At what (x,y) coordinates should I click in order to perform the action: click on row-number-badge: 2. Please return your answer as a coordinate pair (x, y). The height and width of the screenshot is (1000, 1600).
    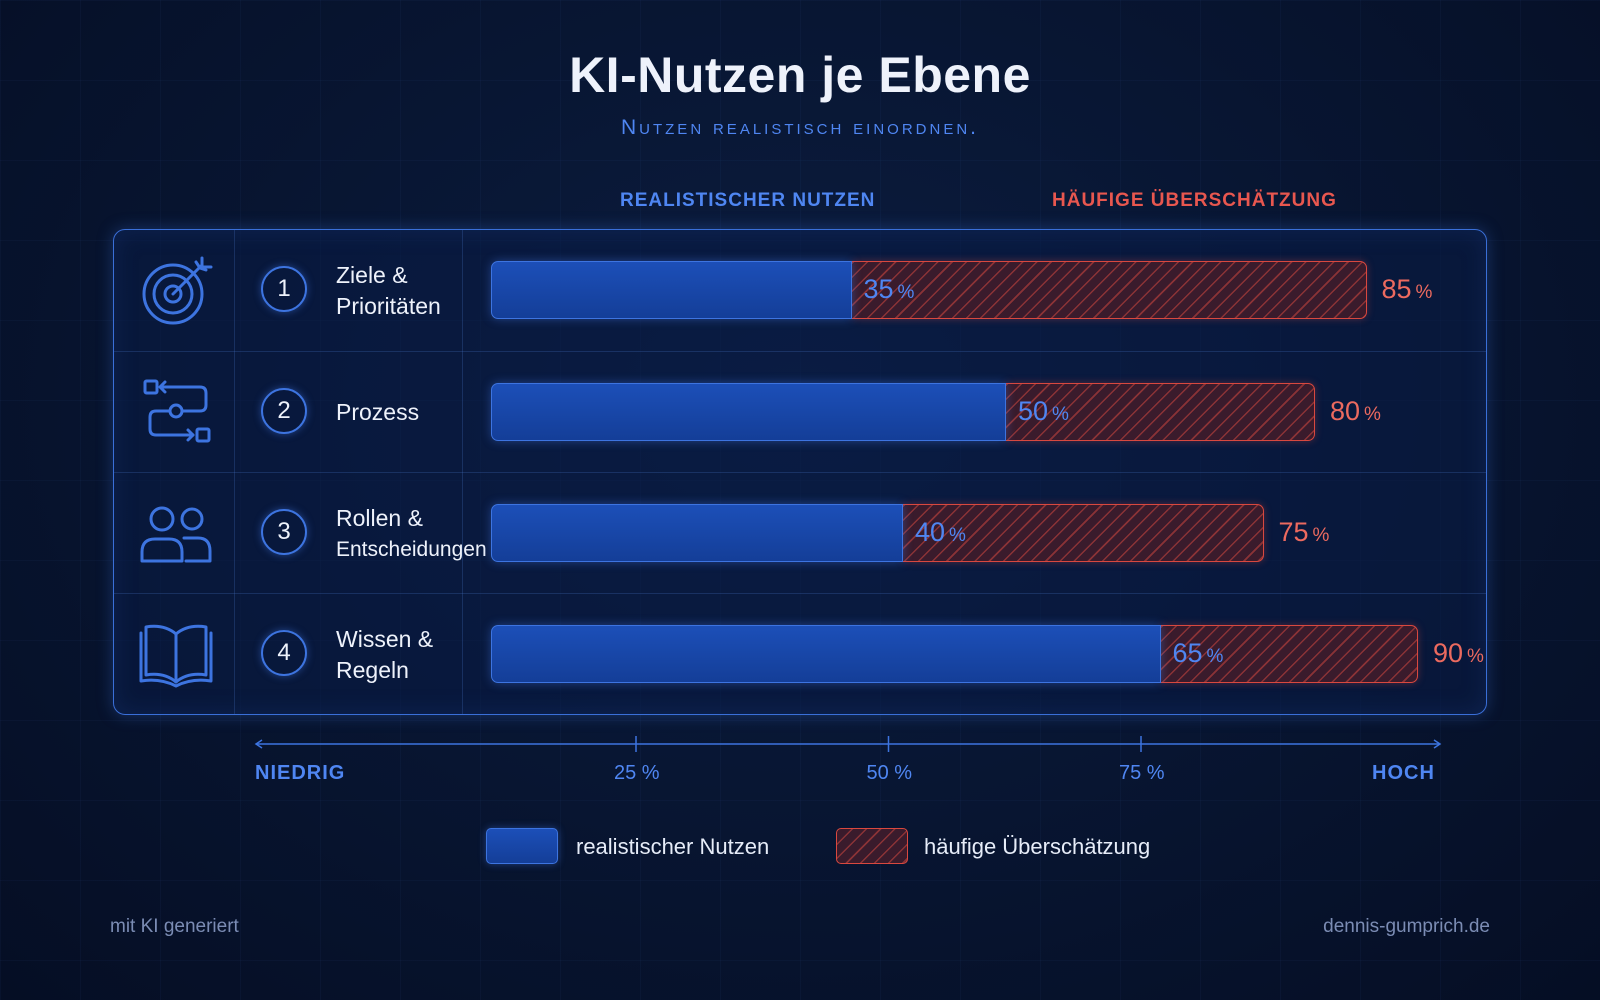
    Looking at the image, I should click on (284, 411).